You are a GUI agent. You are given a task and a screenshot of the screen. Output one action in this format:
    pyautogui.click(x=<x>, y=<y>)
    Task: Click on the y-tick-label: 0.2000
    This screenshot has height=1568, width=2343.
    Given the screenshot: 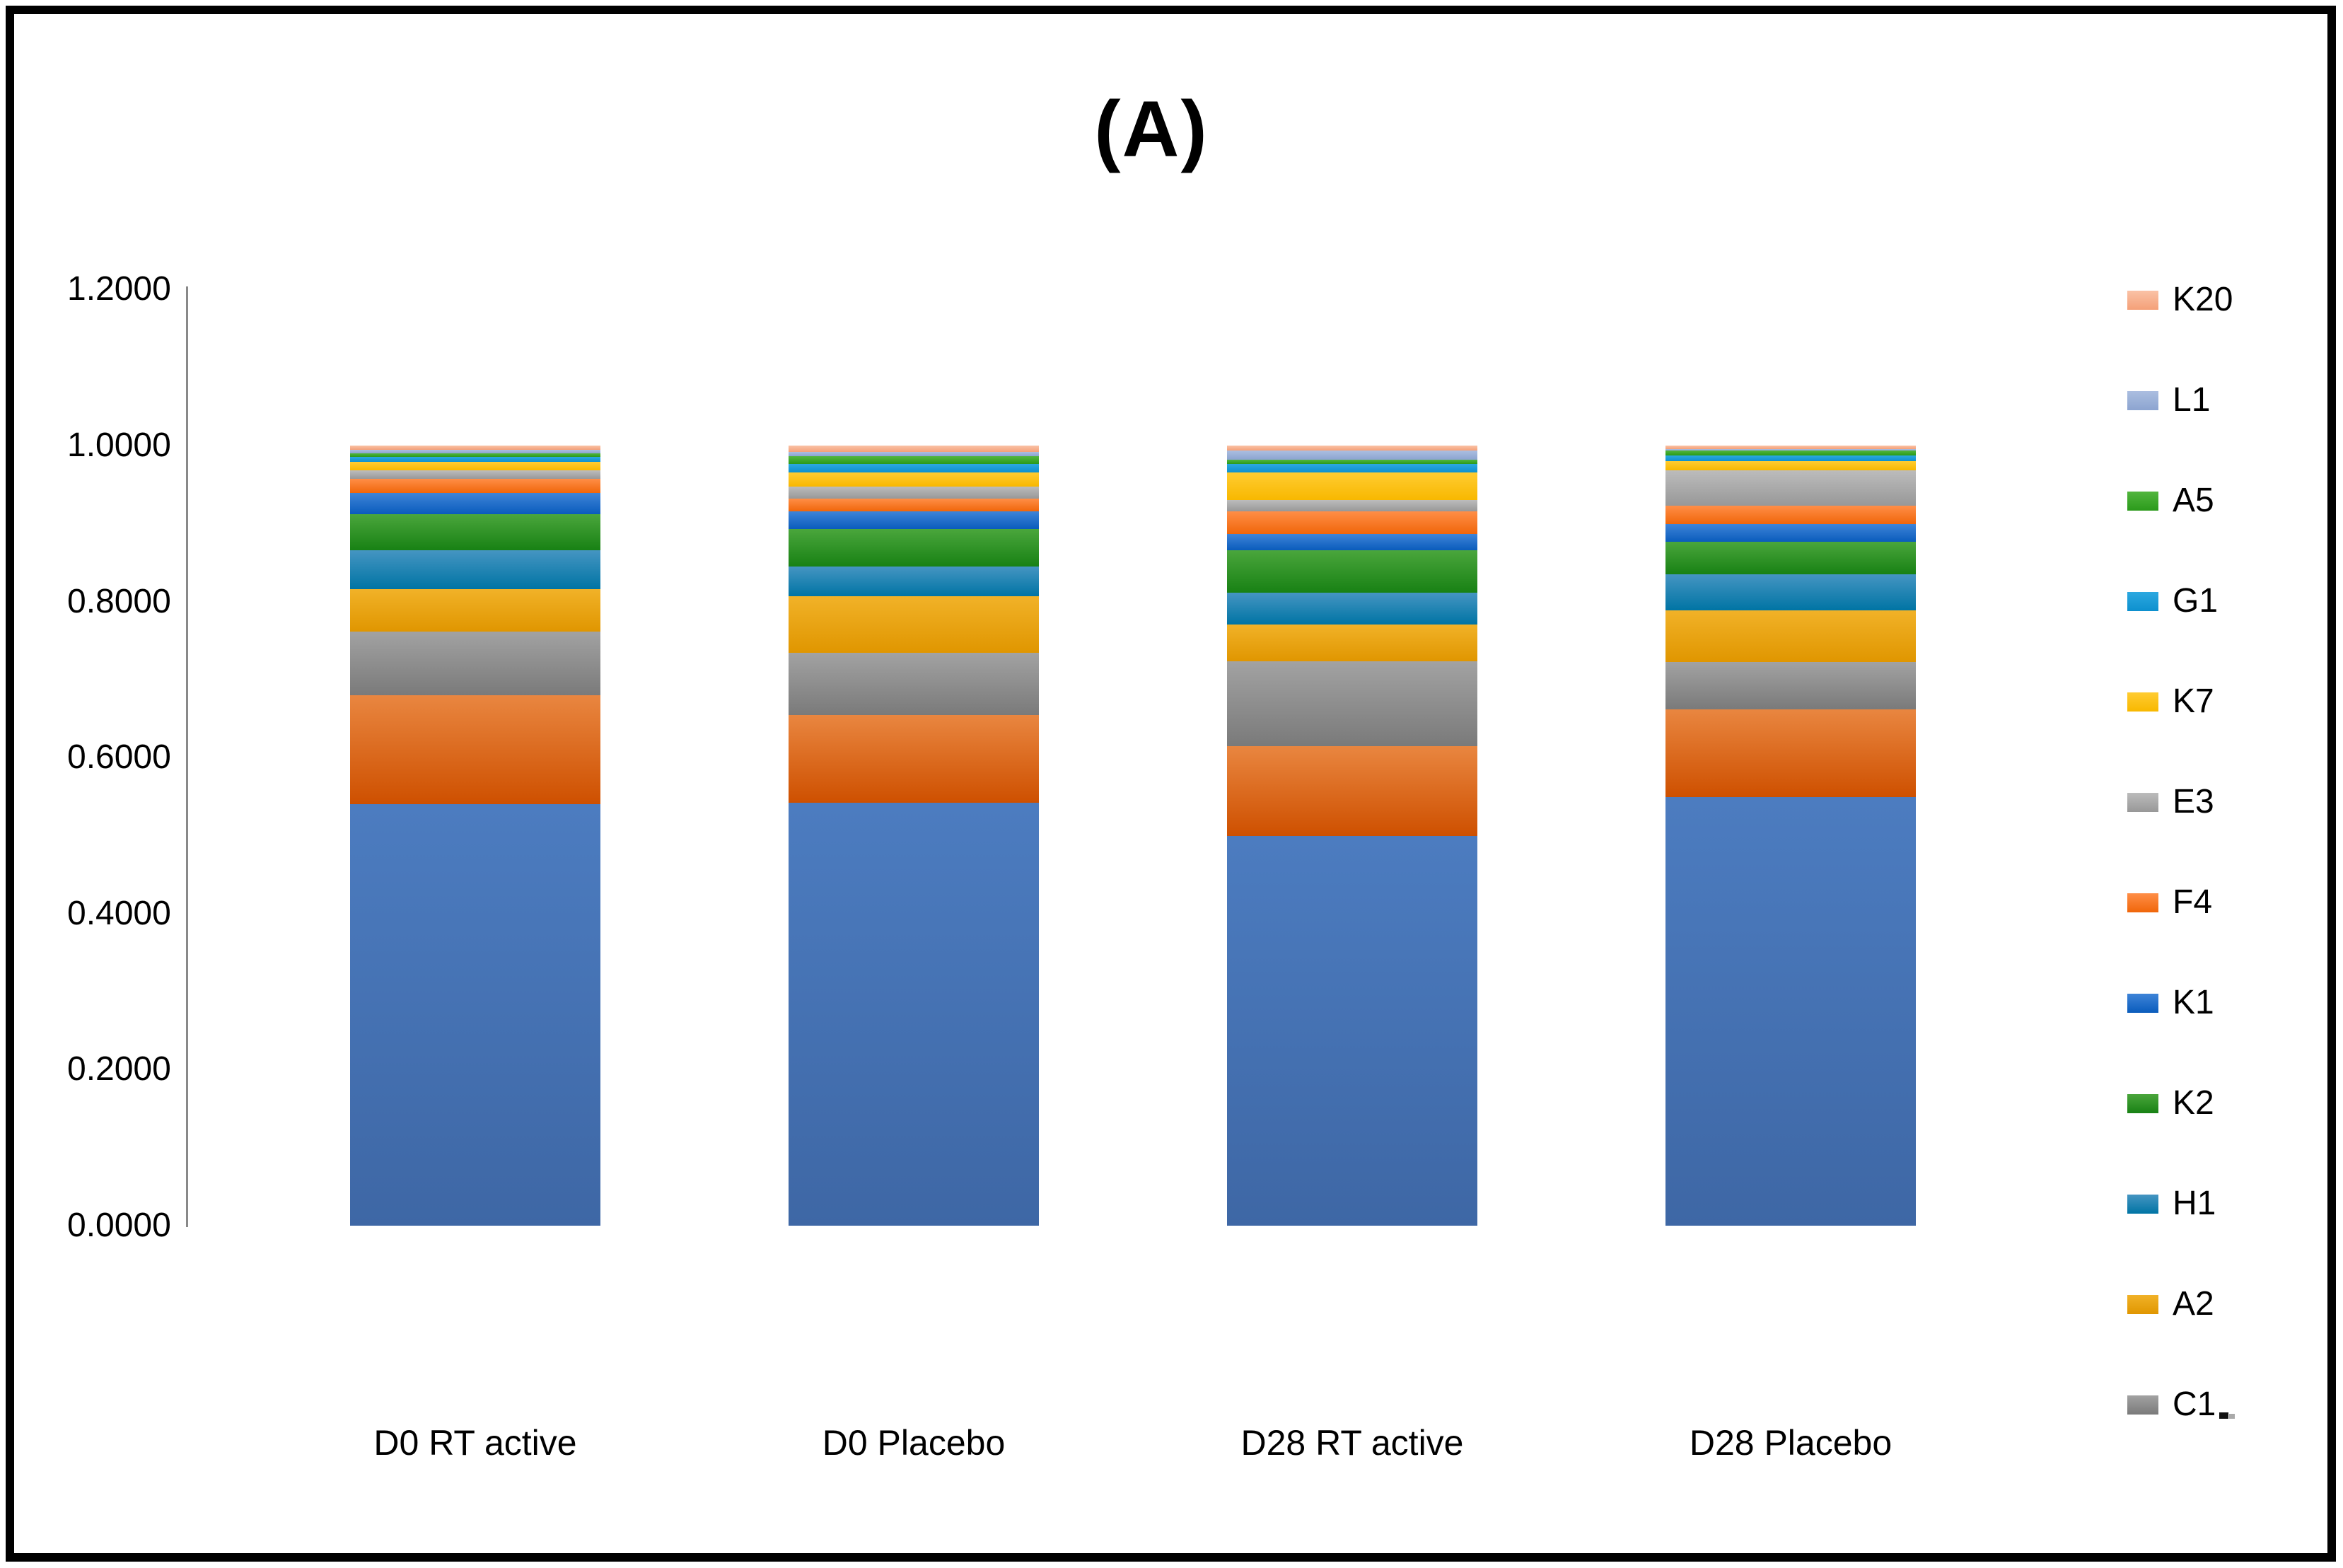 What is the action you would take?
    pyautogui.click(x=119, y=1069)
    